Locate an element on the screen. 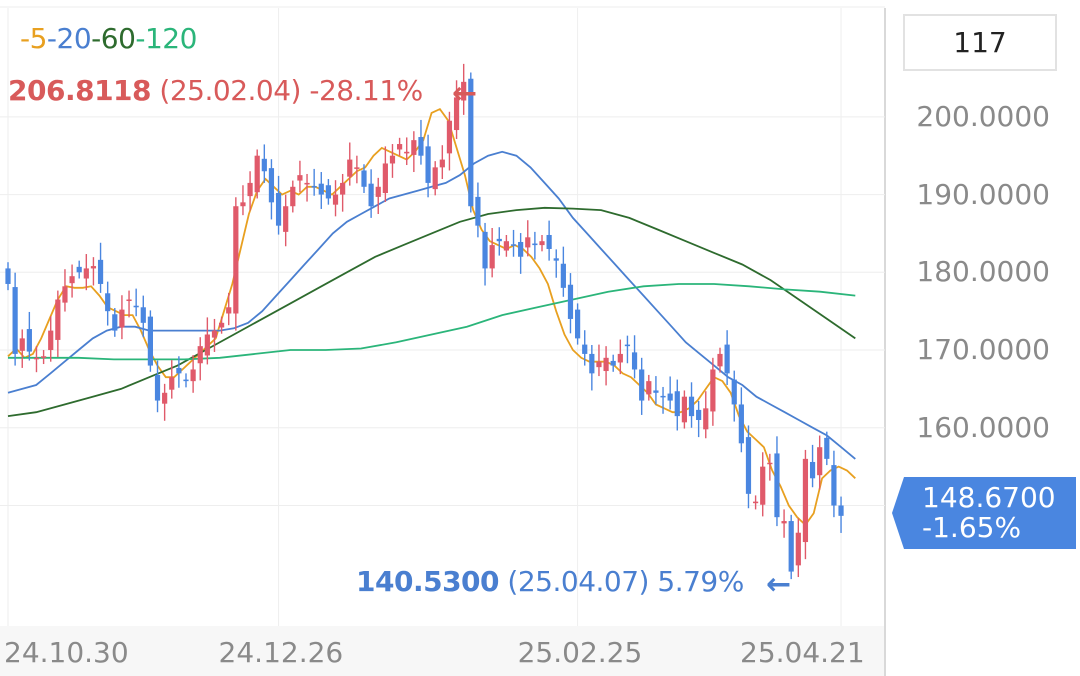 The width and height of the screenshot is (1080, 676). x-tick-label: 25.04.21 is located at coordinates (802, 652).